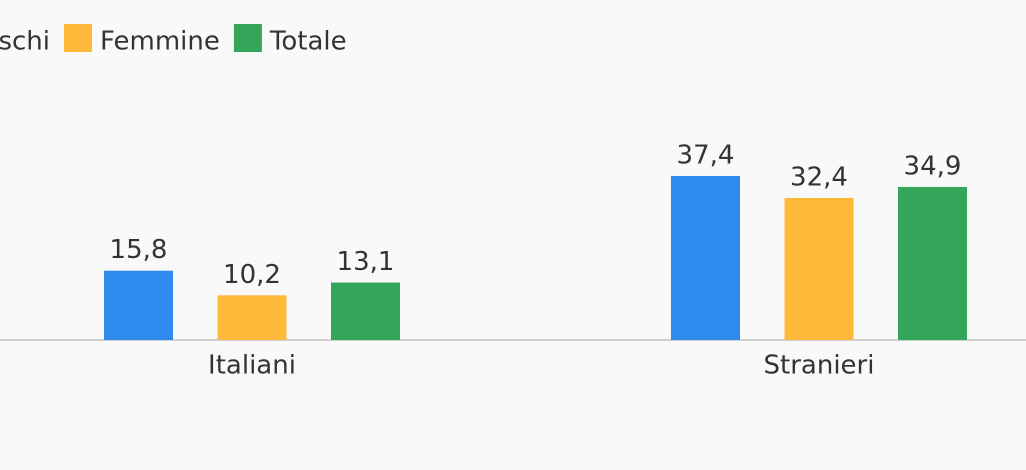 The height and width of the screenshot is (470, 1026). I want to click on value-label: 10,2, so click(252, 275).